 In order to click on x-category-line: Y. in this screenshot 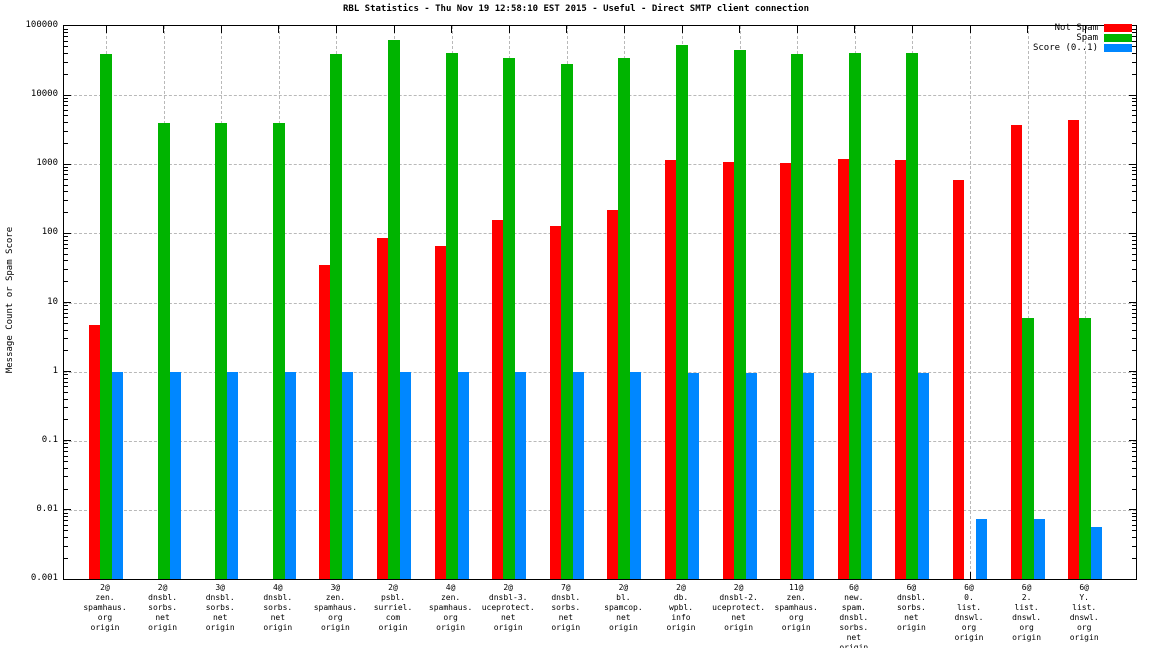, I will do `click(1084, 597)`.